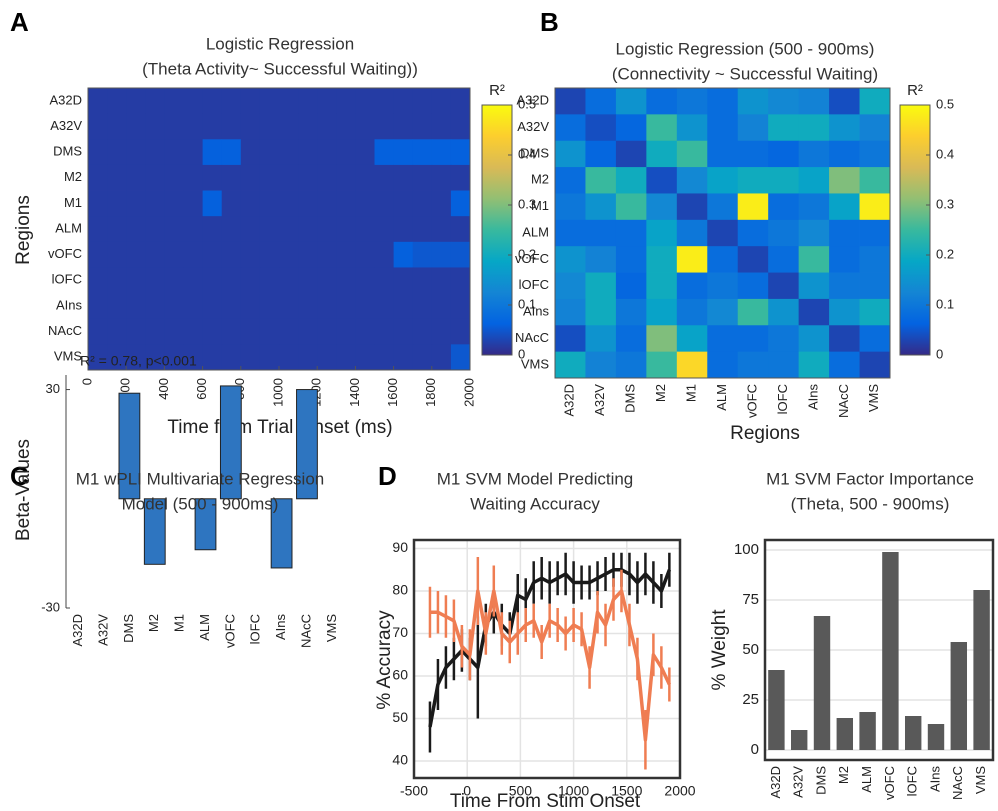 The width and height of the screenshot is (998, 811). I want to click on x-tick-label: ALM, so click(721, 397).